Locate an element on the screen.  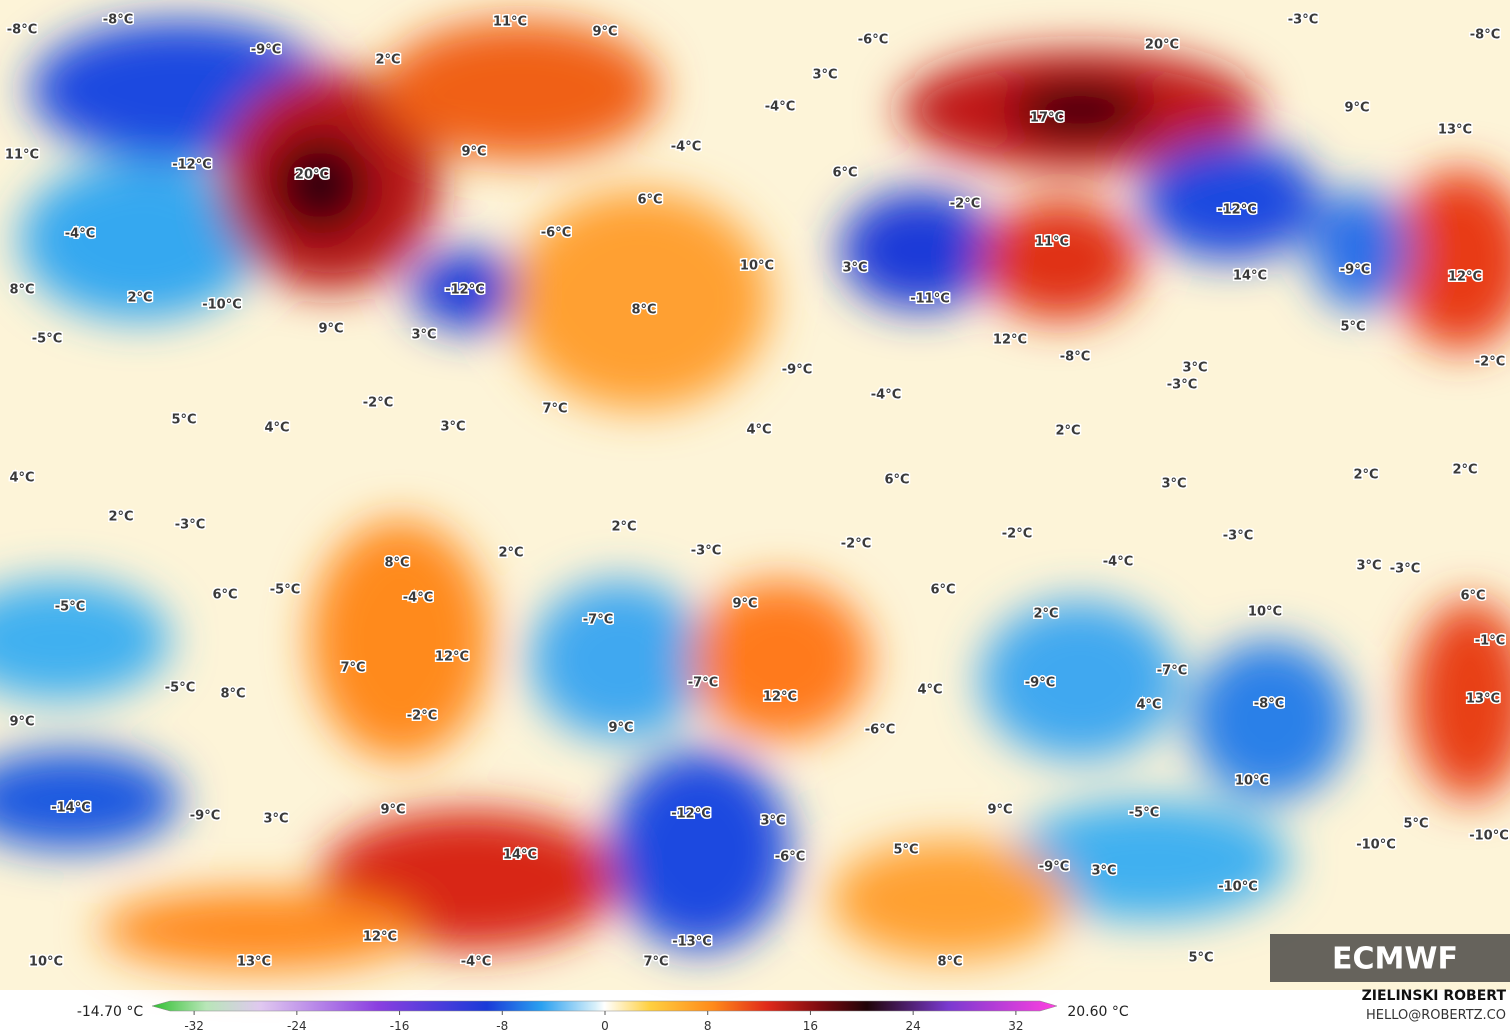
colorbar-tick-label: 0 is located at coordinates (605, 1026).